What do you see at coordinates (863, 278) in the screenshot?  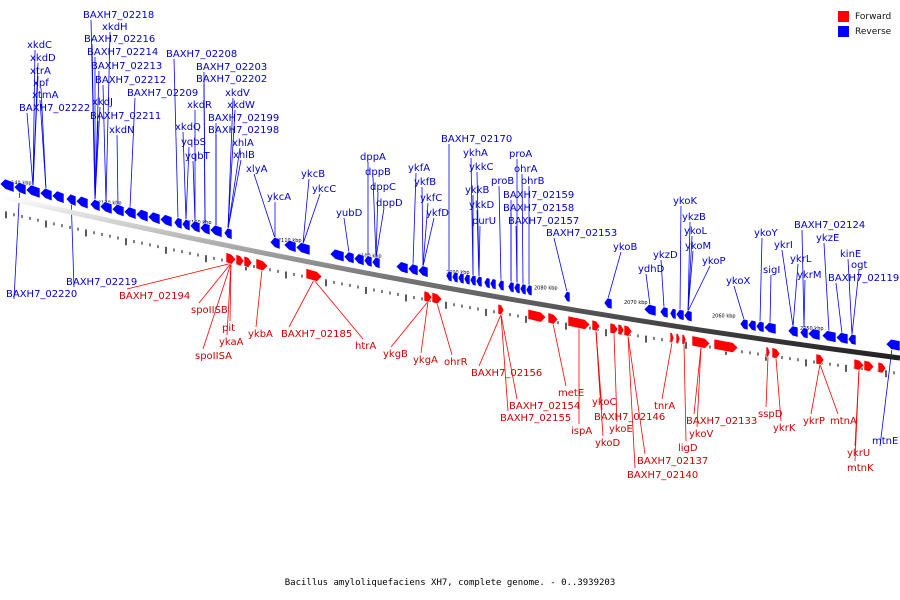 I see `gene-label-baxh7-02119: BAXH7_02119` at bounding box center [863, 278].